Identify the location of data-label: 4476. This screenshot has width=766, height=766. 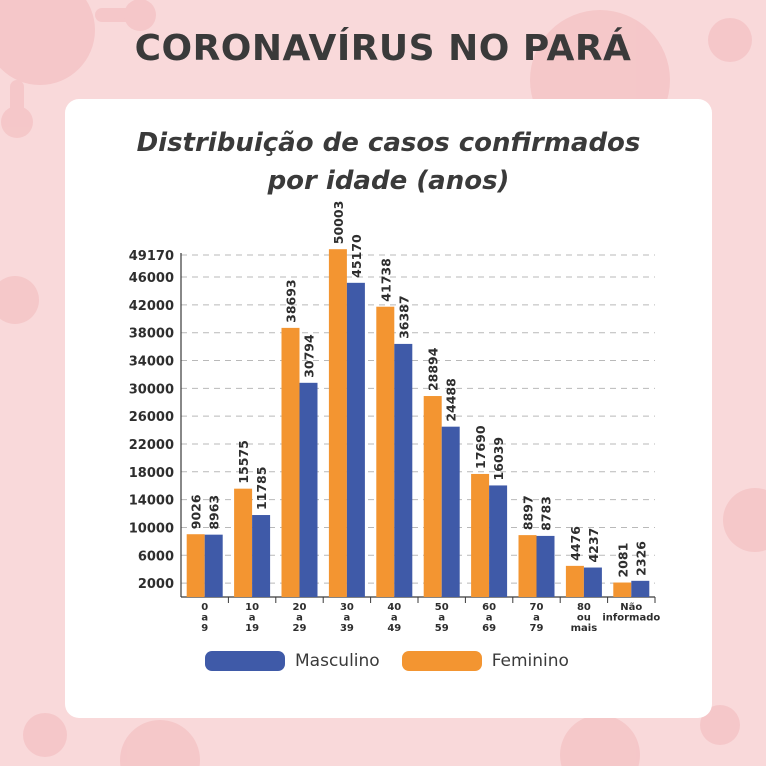
(575, 543).